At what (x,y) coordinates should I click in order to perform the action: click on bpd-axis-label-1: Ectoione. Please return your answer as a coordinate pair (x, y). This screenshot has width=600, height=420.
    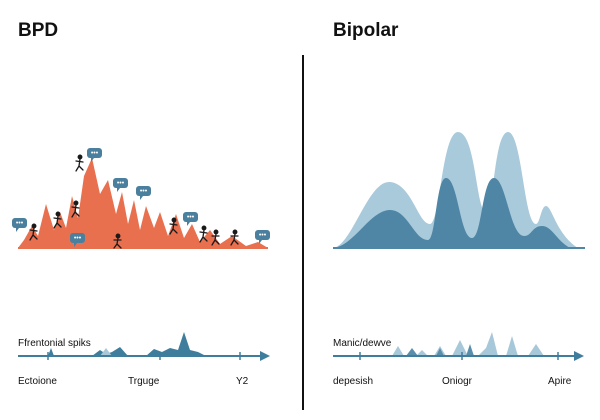
    Looking at the image, I should click on (37, 381).